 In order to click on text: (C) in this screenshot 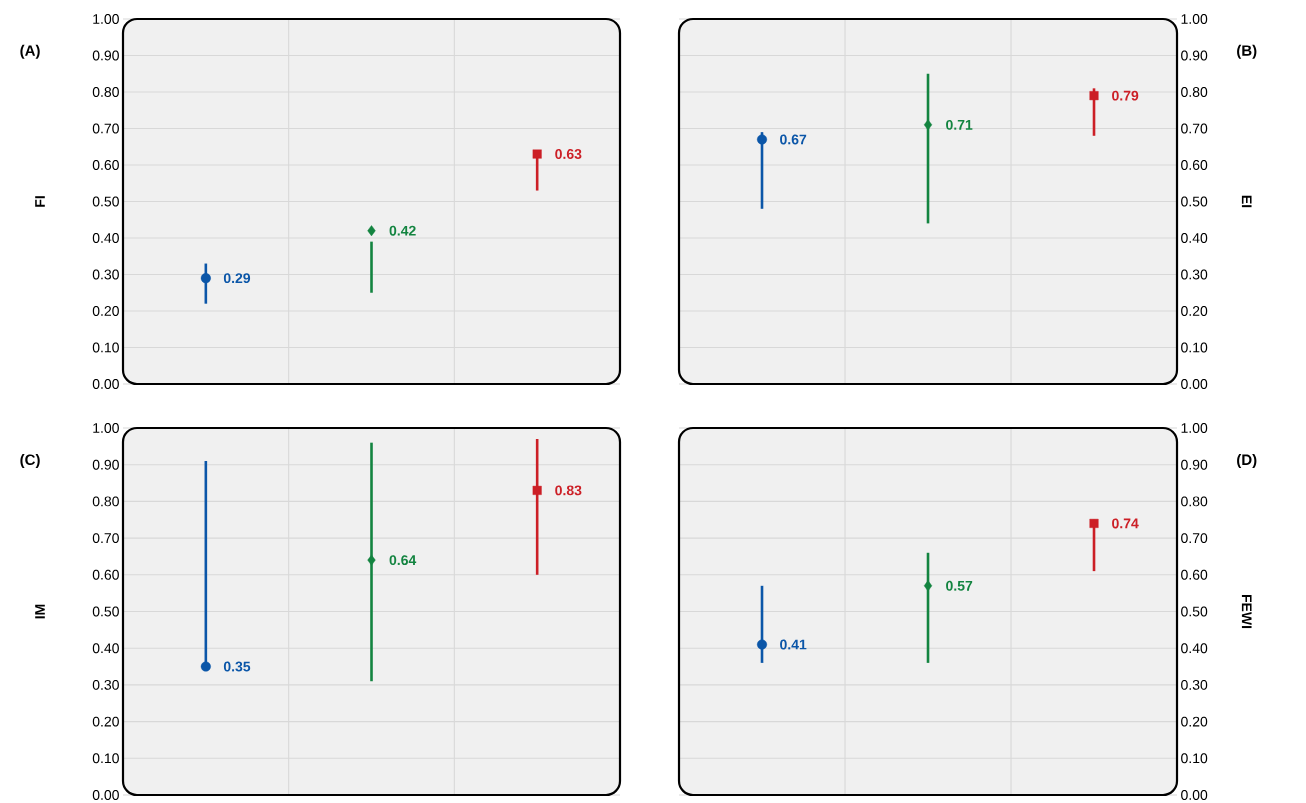, I will do `click(30, 461)`.